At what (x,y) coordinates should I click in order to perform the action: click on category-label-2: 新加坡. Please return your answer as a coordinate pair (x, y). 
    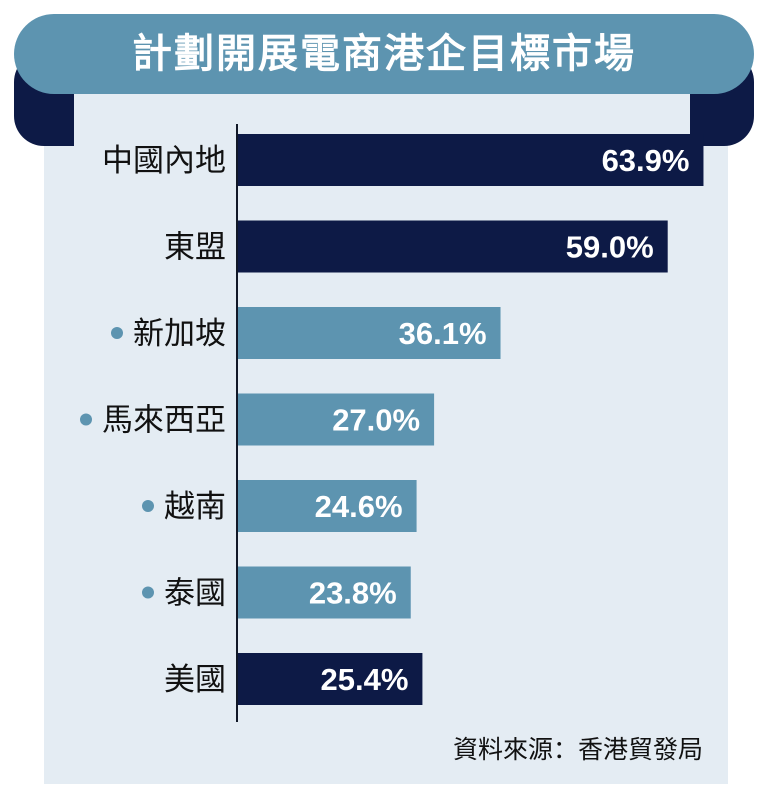
    Looking at the image, I should click on (179, 334).